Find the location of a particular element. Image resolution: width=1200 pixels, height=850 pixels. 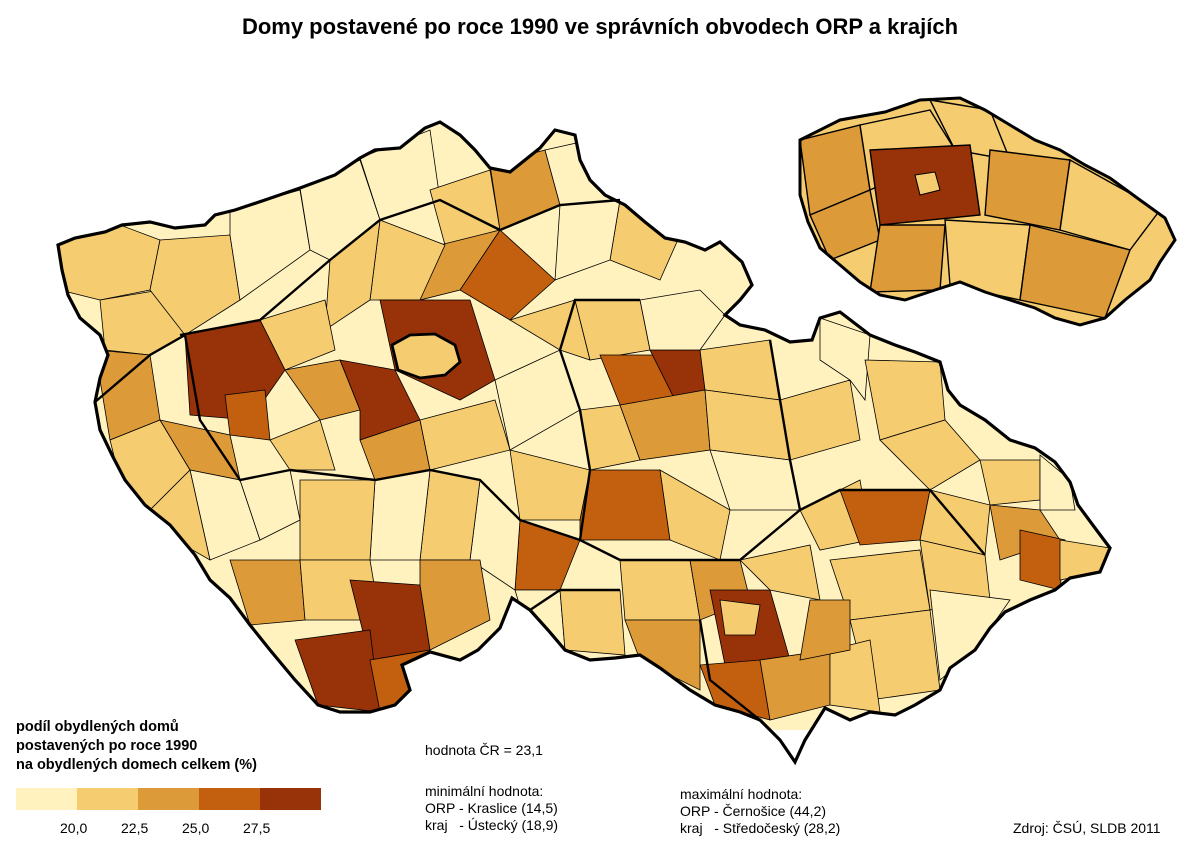

maximum-orp: ORP - Černošice (44,2) is located at coordinates (753, 811).